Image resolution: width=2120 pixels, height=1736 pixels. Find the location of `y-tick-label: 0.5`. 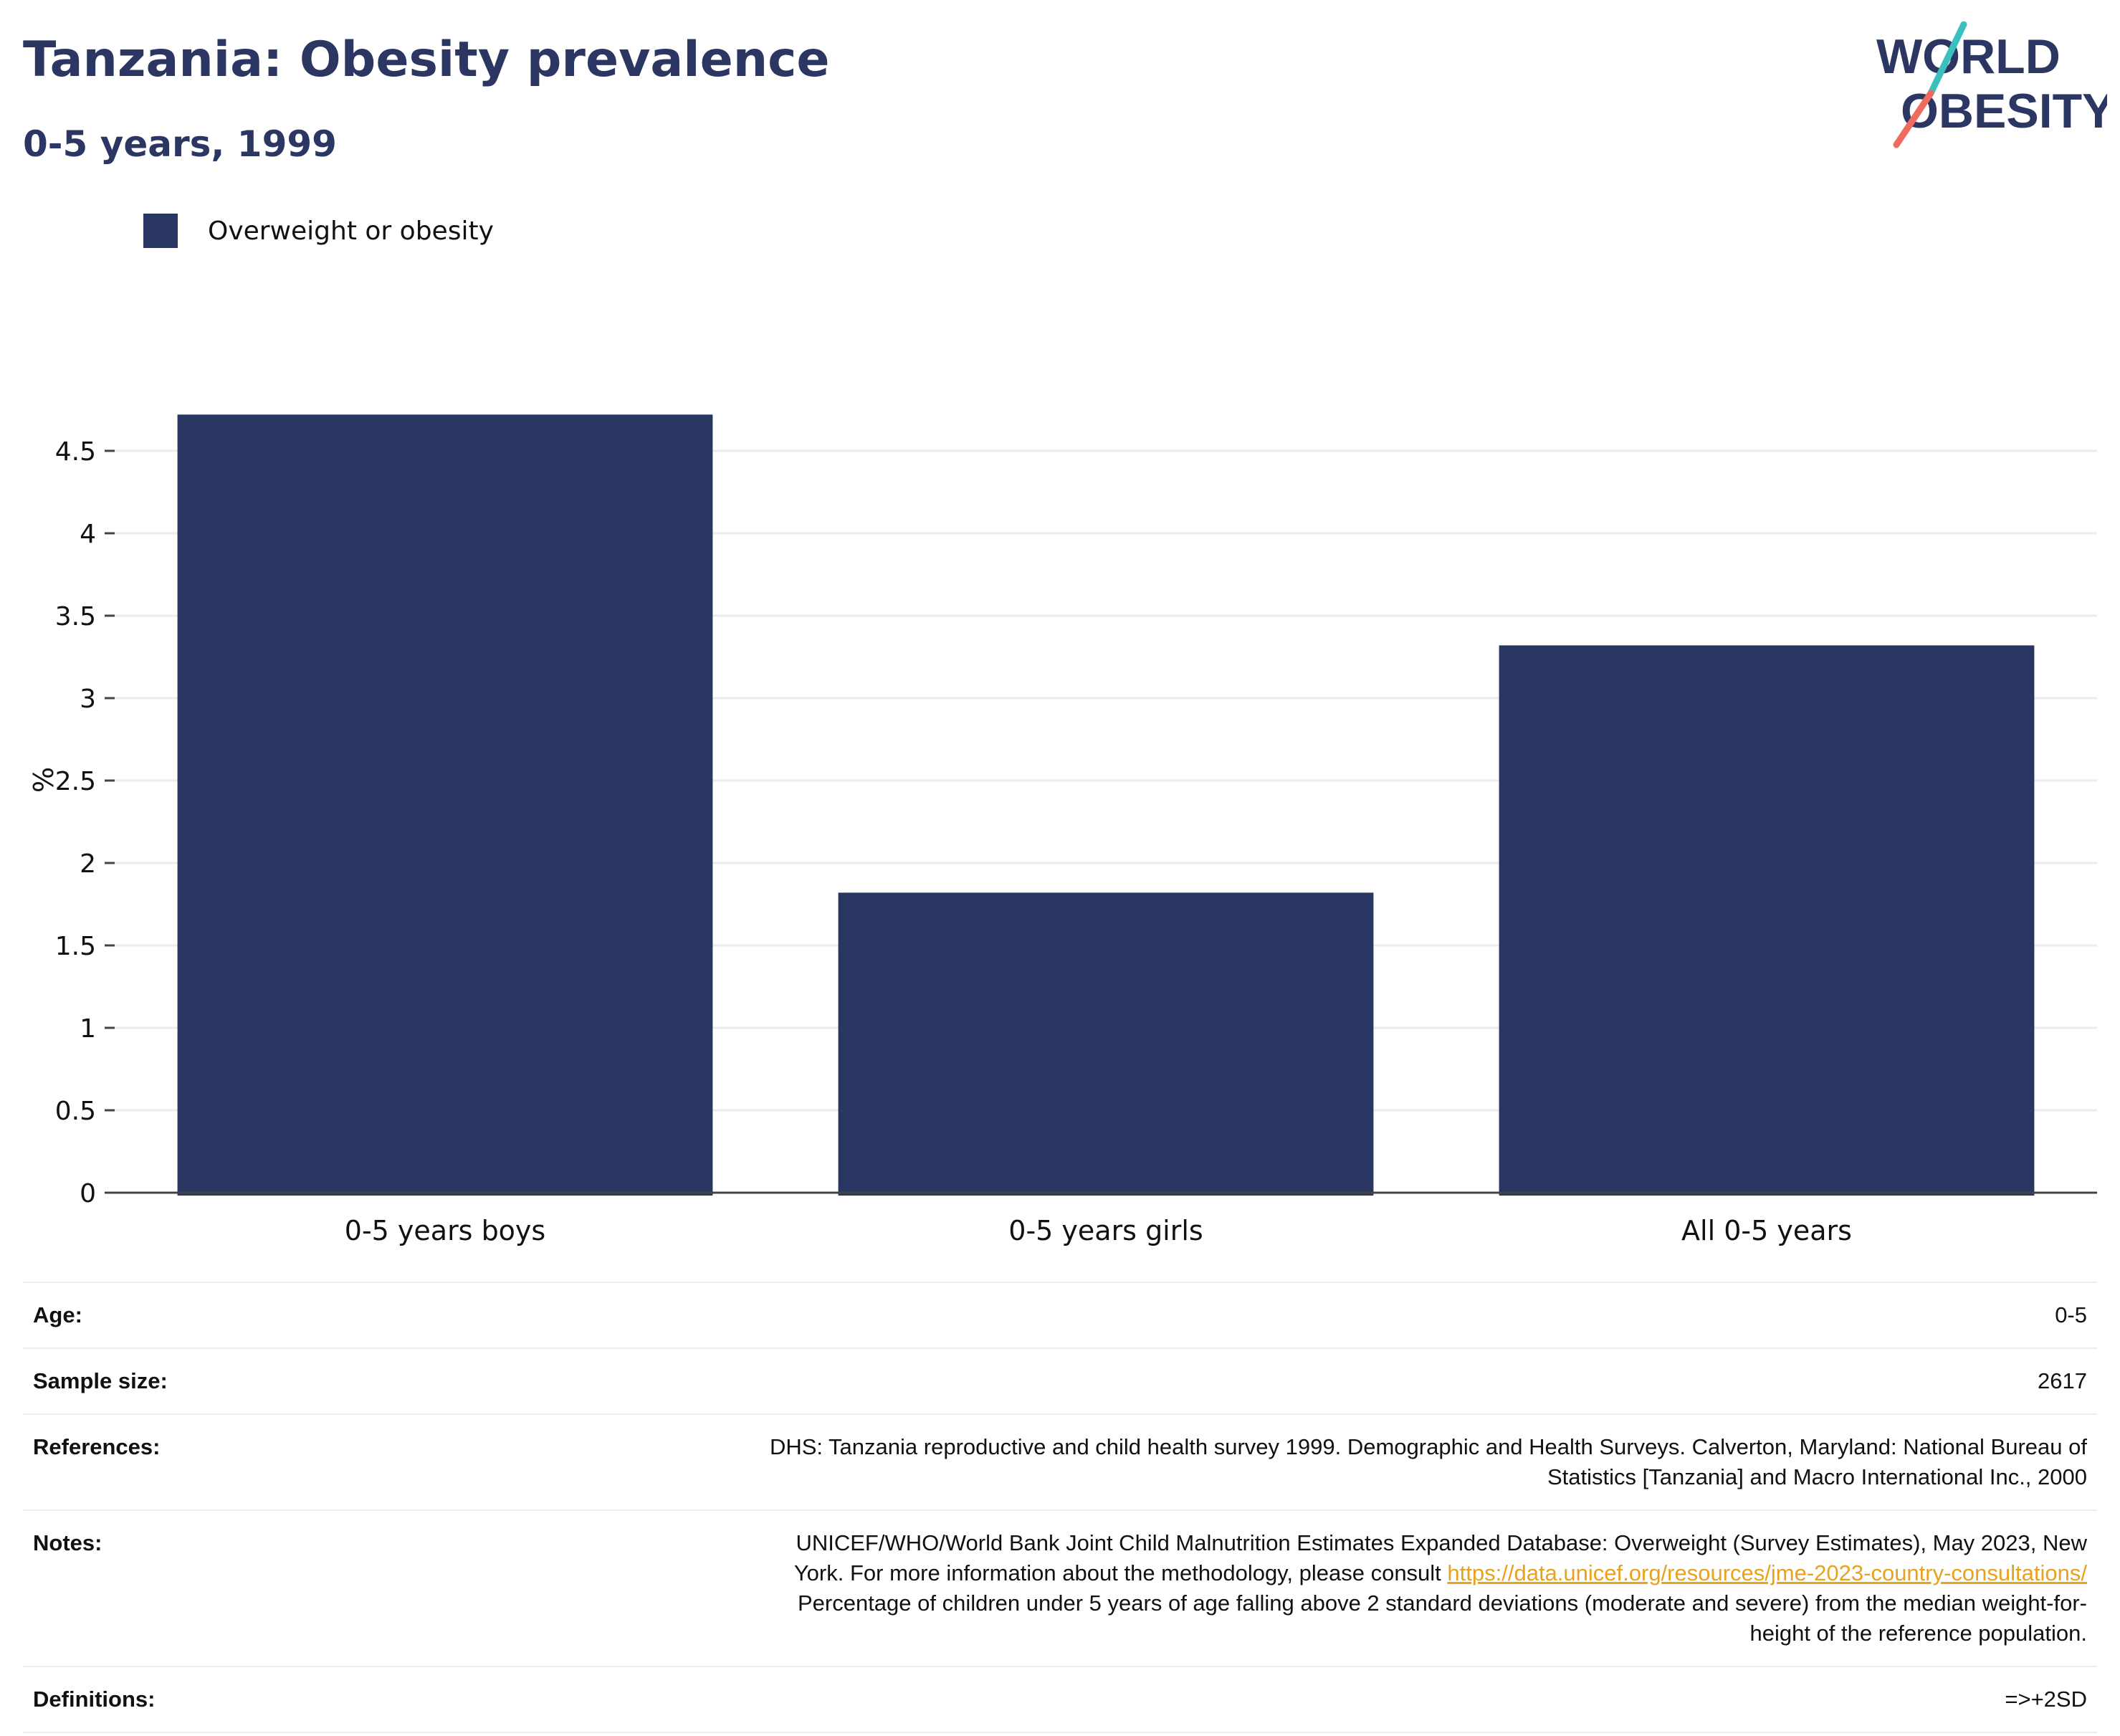

y-tick-label: 0.5 is located at coordinates (76, 1111).